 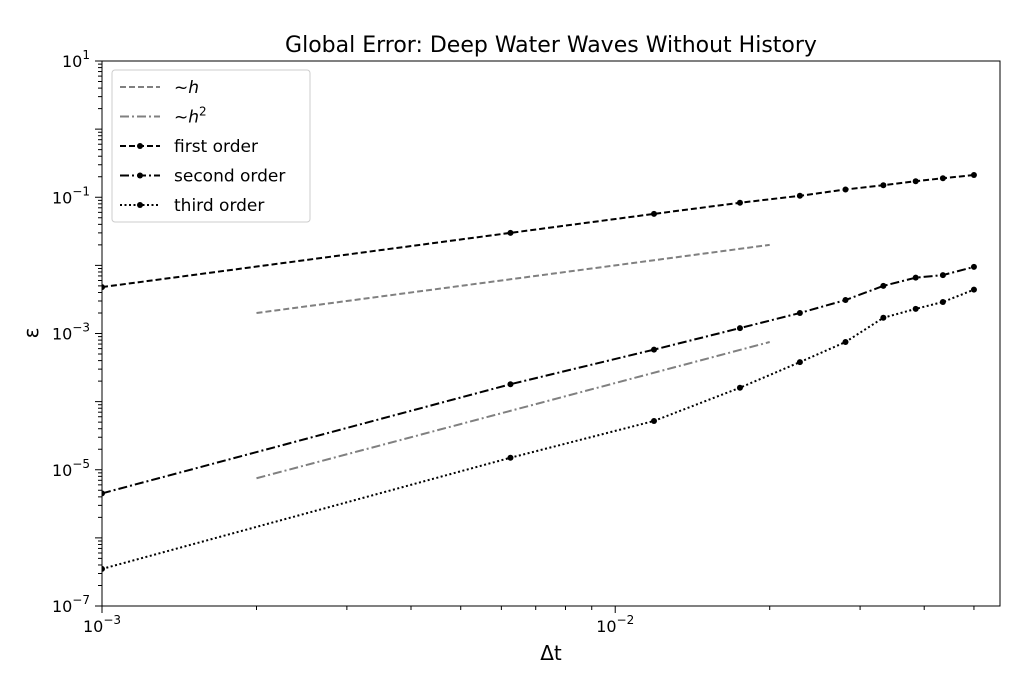 I want to click on legend-label: ~h2, so click(x=190, y=116).